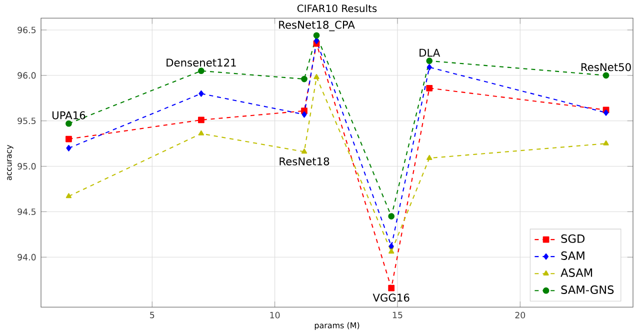 Image resolution: width=640 pixels, height=335 pixels. I want to click on annotation: ResNet18, so click(305, 161).